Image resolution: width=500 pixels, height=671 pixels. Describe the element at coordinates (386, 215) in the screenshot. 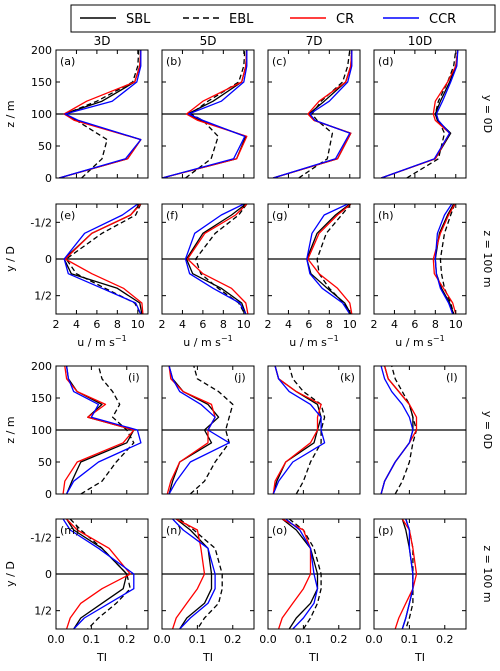

I see `panel-label: (h)` at that location.